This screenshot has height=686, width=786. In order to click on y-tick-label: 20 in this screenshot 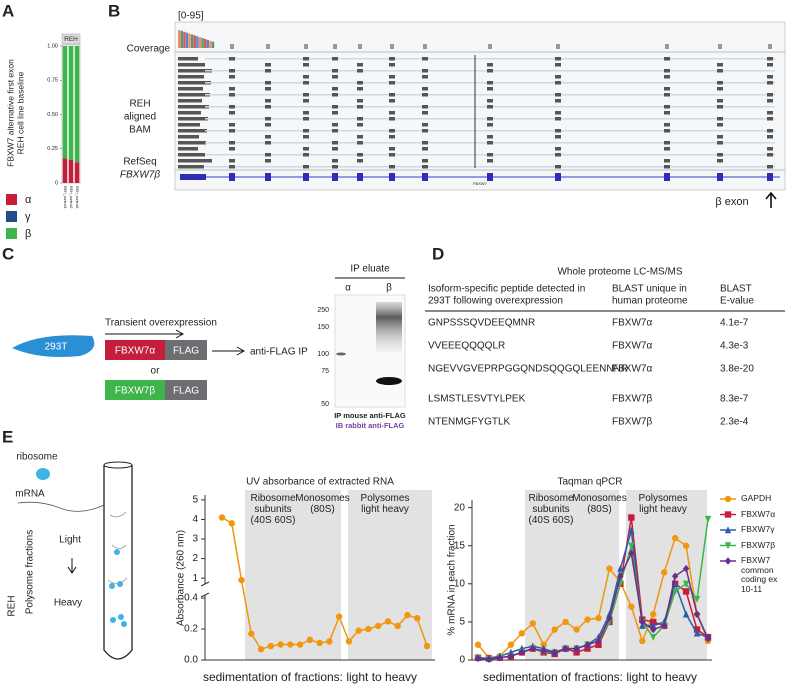, I will do `click(460, 507)`.